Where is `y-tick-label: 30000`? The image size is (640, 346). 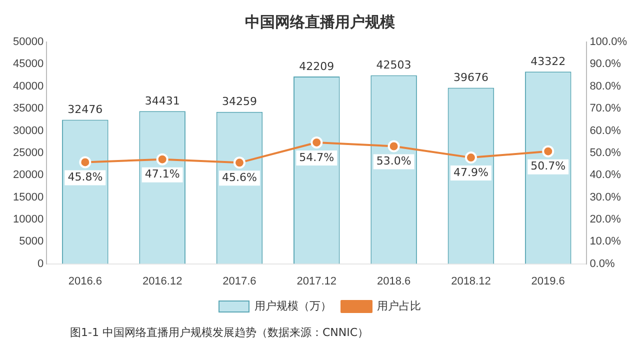
y-tick-label: 30000 is located at coordinates (28, 130).